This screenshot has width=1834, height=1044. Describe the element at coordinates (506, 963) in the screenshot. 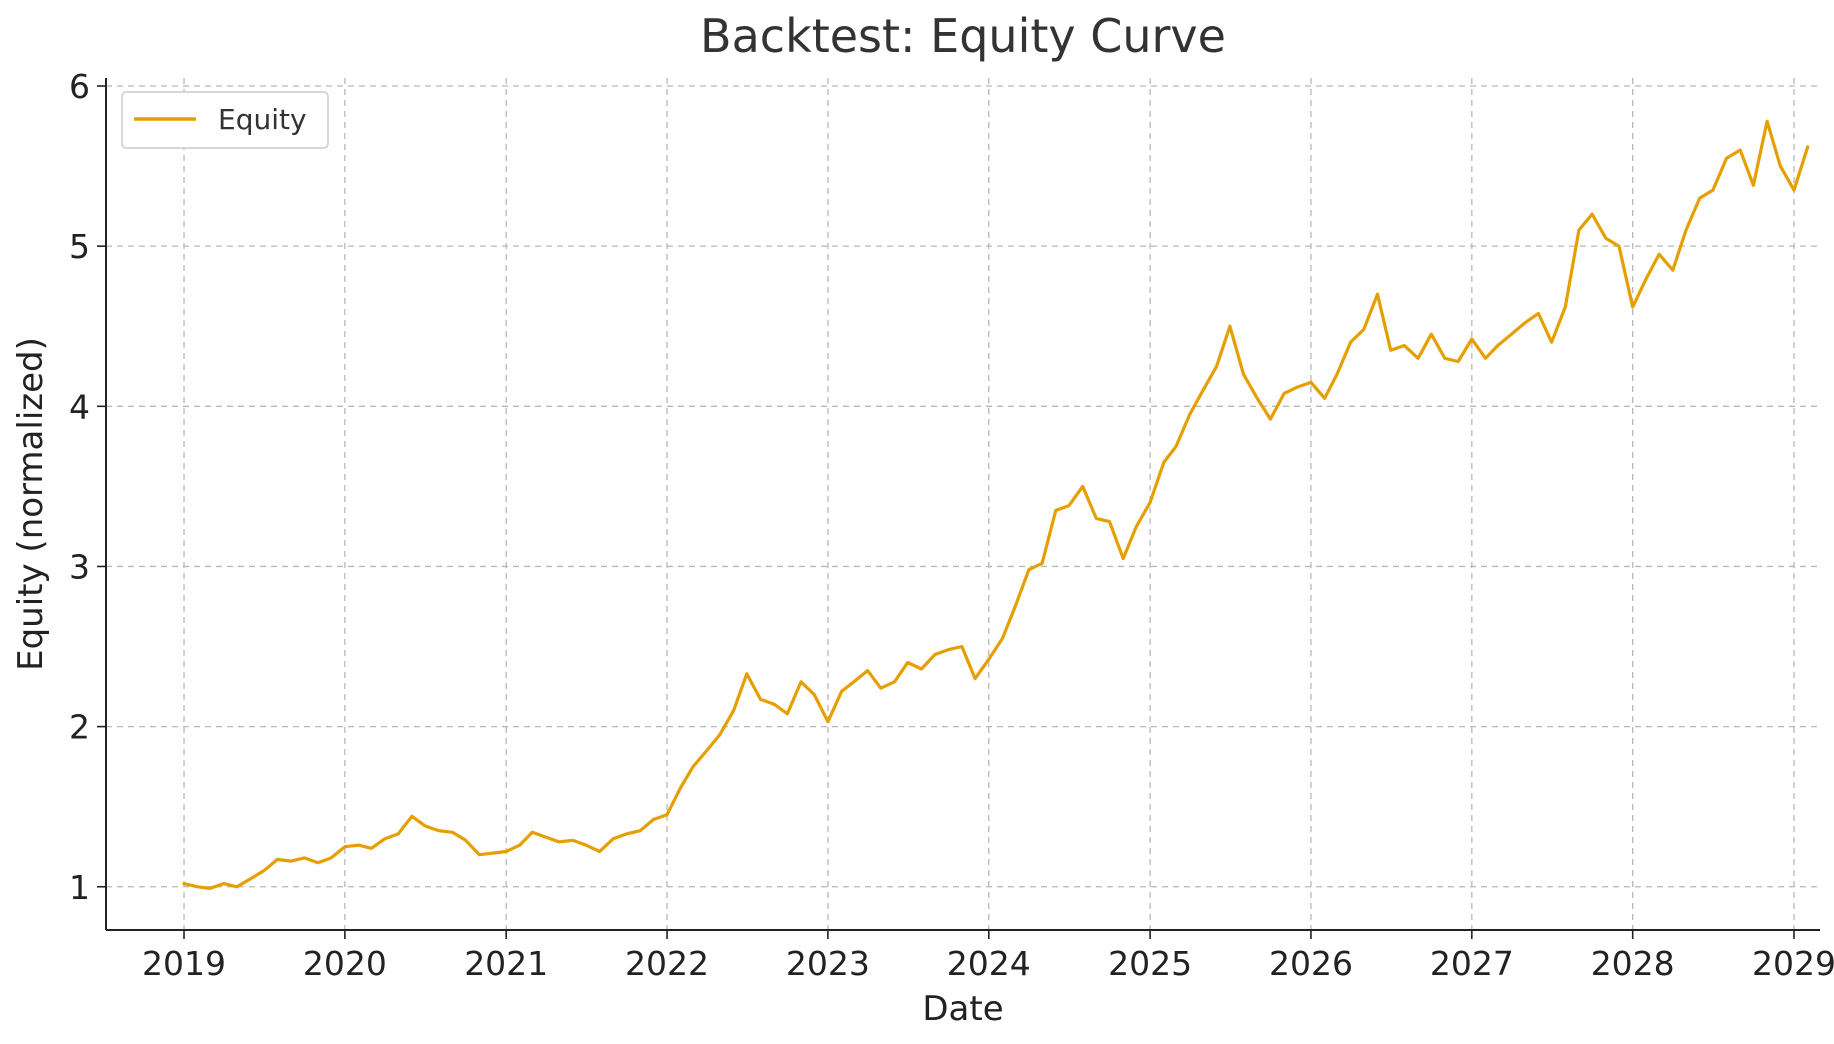

I see `x-tick-label: 2021` at that location.